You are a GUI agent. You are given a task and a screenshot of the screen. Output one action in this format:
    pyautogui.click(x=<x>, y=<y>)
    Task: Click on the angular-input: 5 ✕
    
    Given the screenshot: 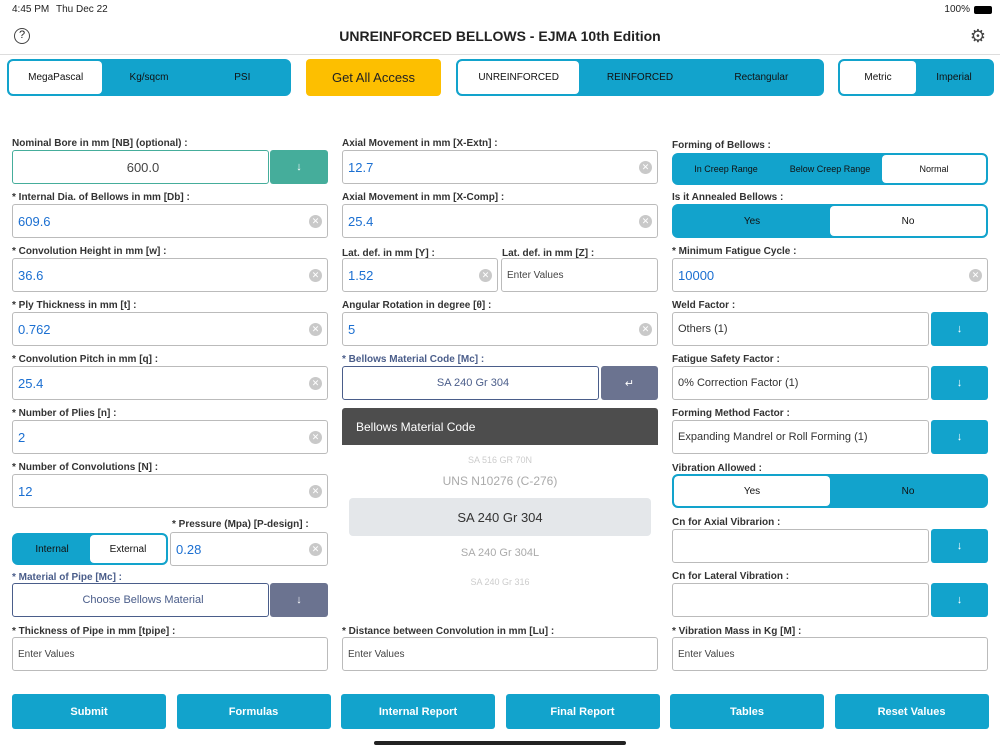 What is the action you would take?
    pyautogui.click(x=500, y=329)
    